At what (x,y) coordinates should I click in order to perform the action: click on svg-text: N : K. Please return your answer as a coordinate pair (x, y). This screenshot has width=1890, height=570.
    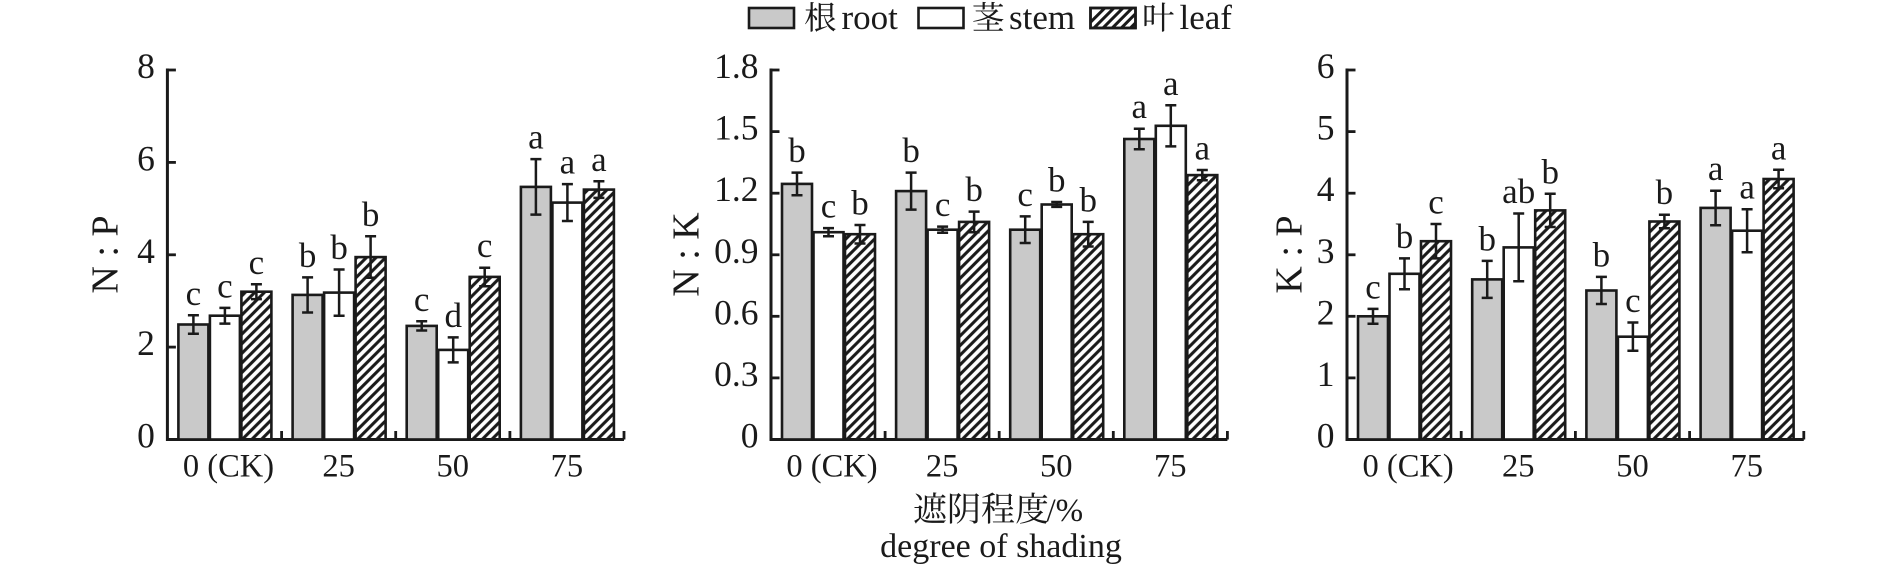
    Looking at the image, I should click on (687, 254).